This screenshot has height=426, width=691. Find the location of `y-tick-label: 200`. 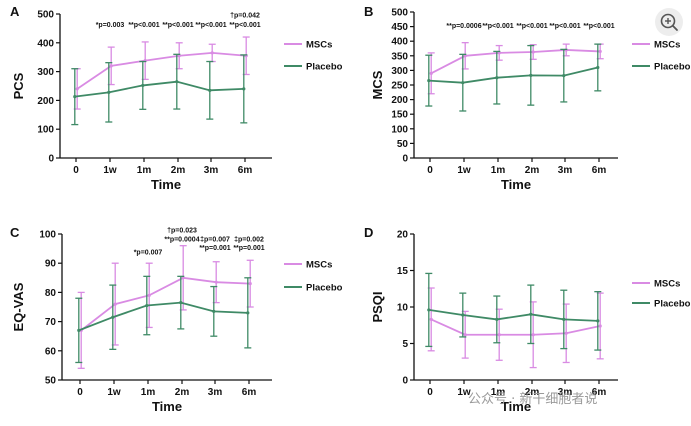

y-tick-label: 200 is located at coordinates (399, 100).